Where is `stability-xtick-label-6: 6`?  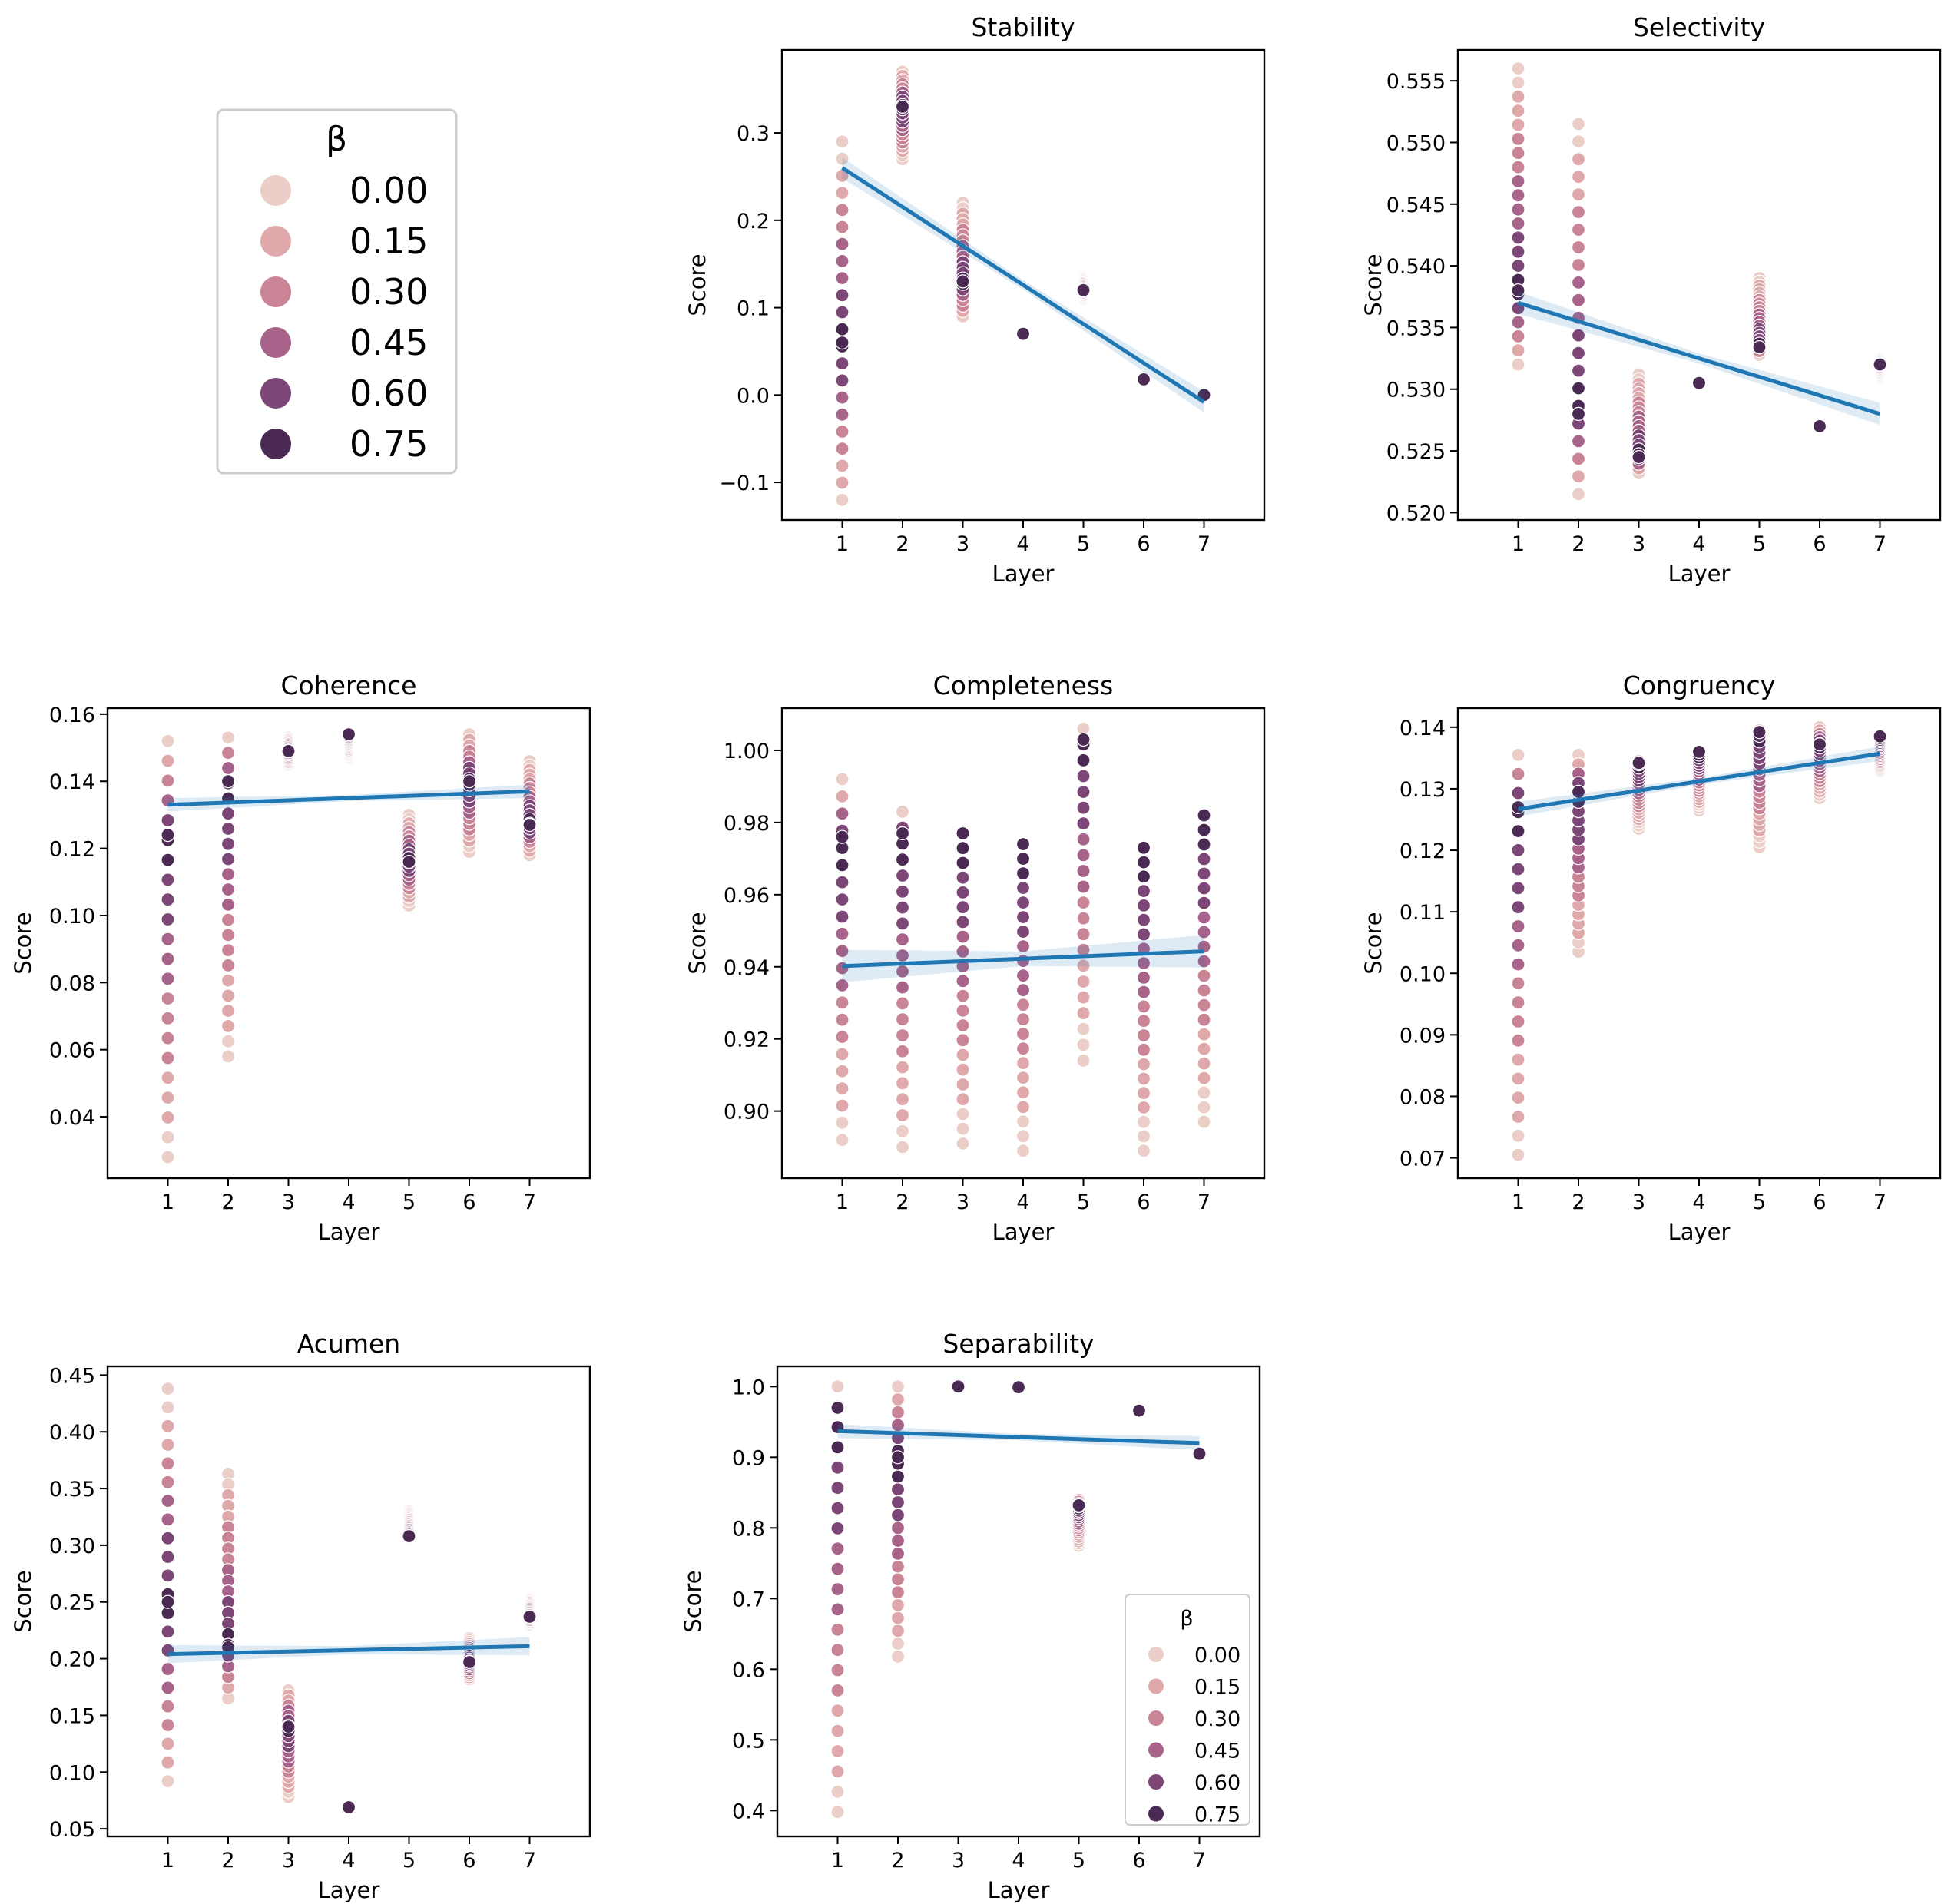 stability-xtick-label-6: 6 is located at coordinates (1143, 544).